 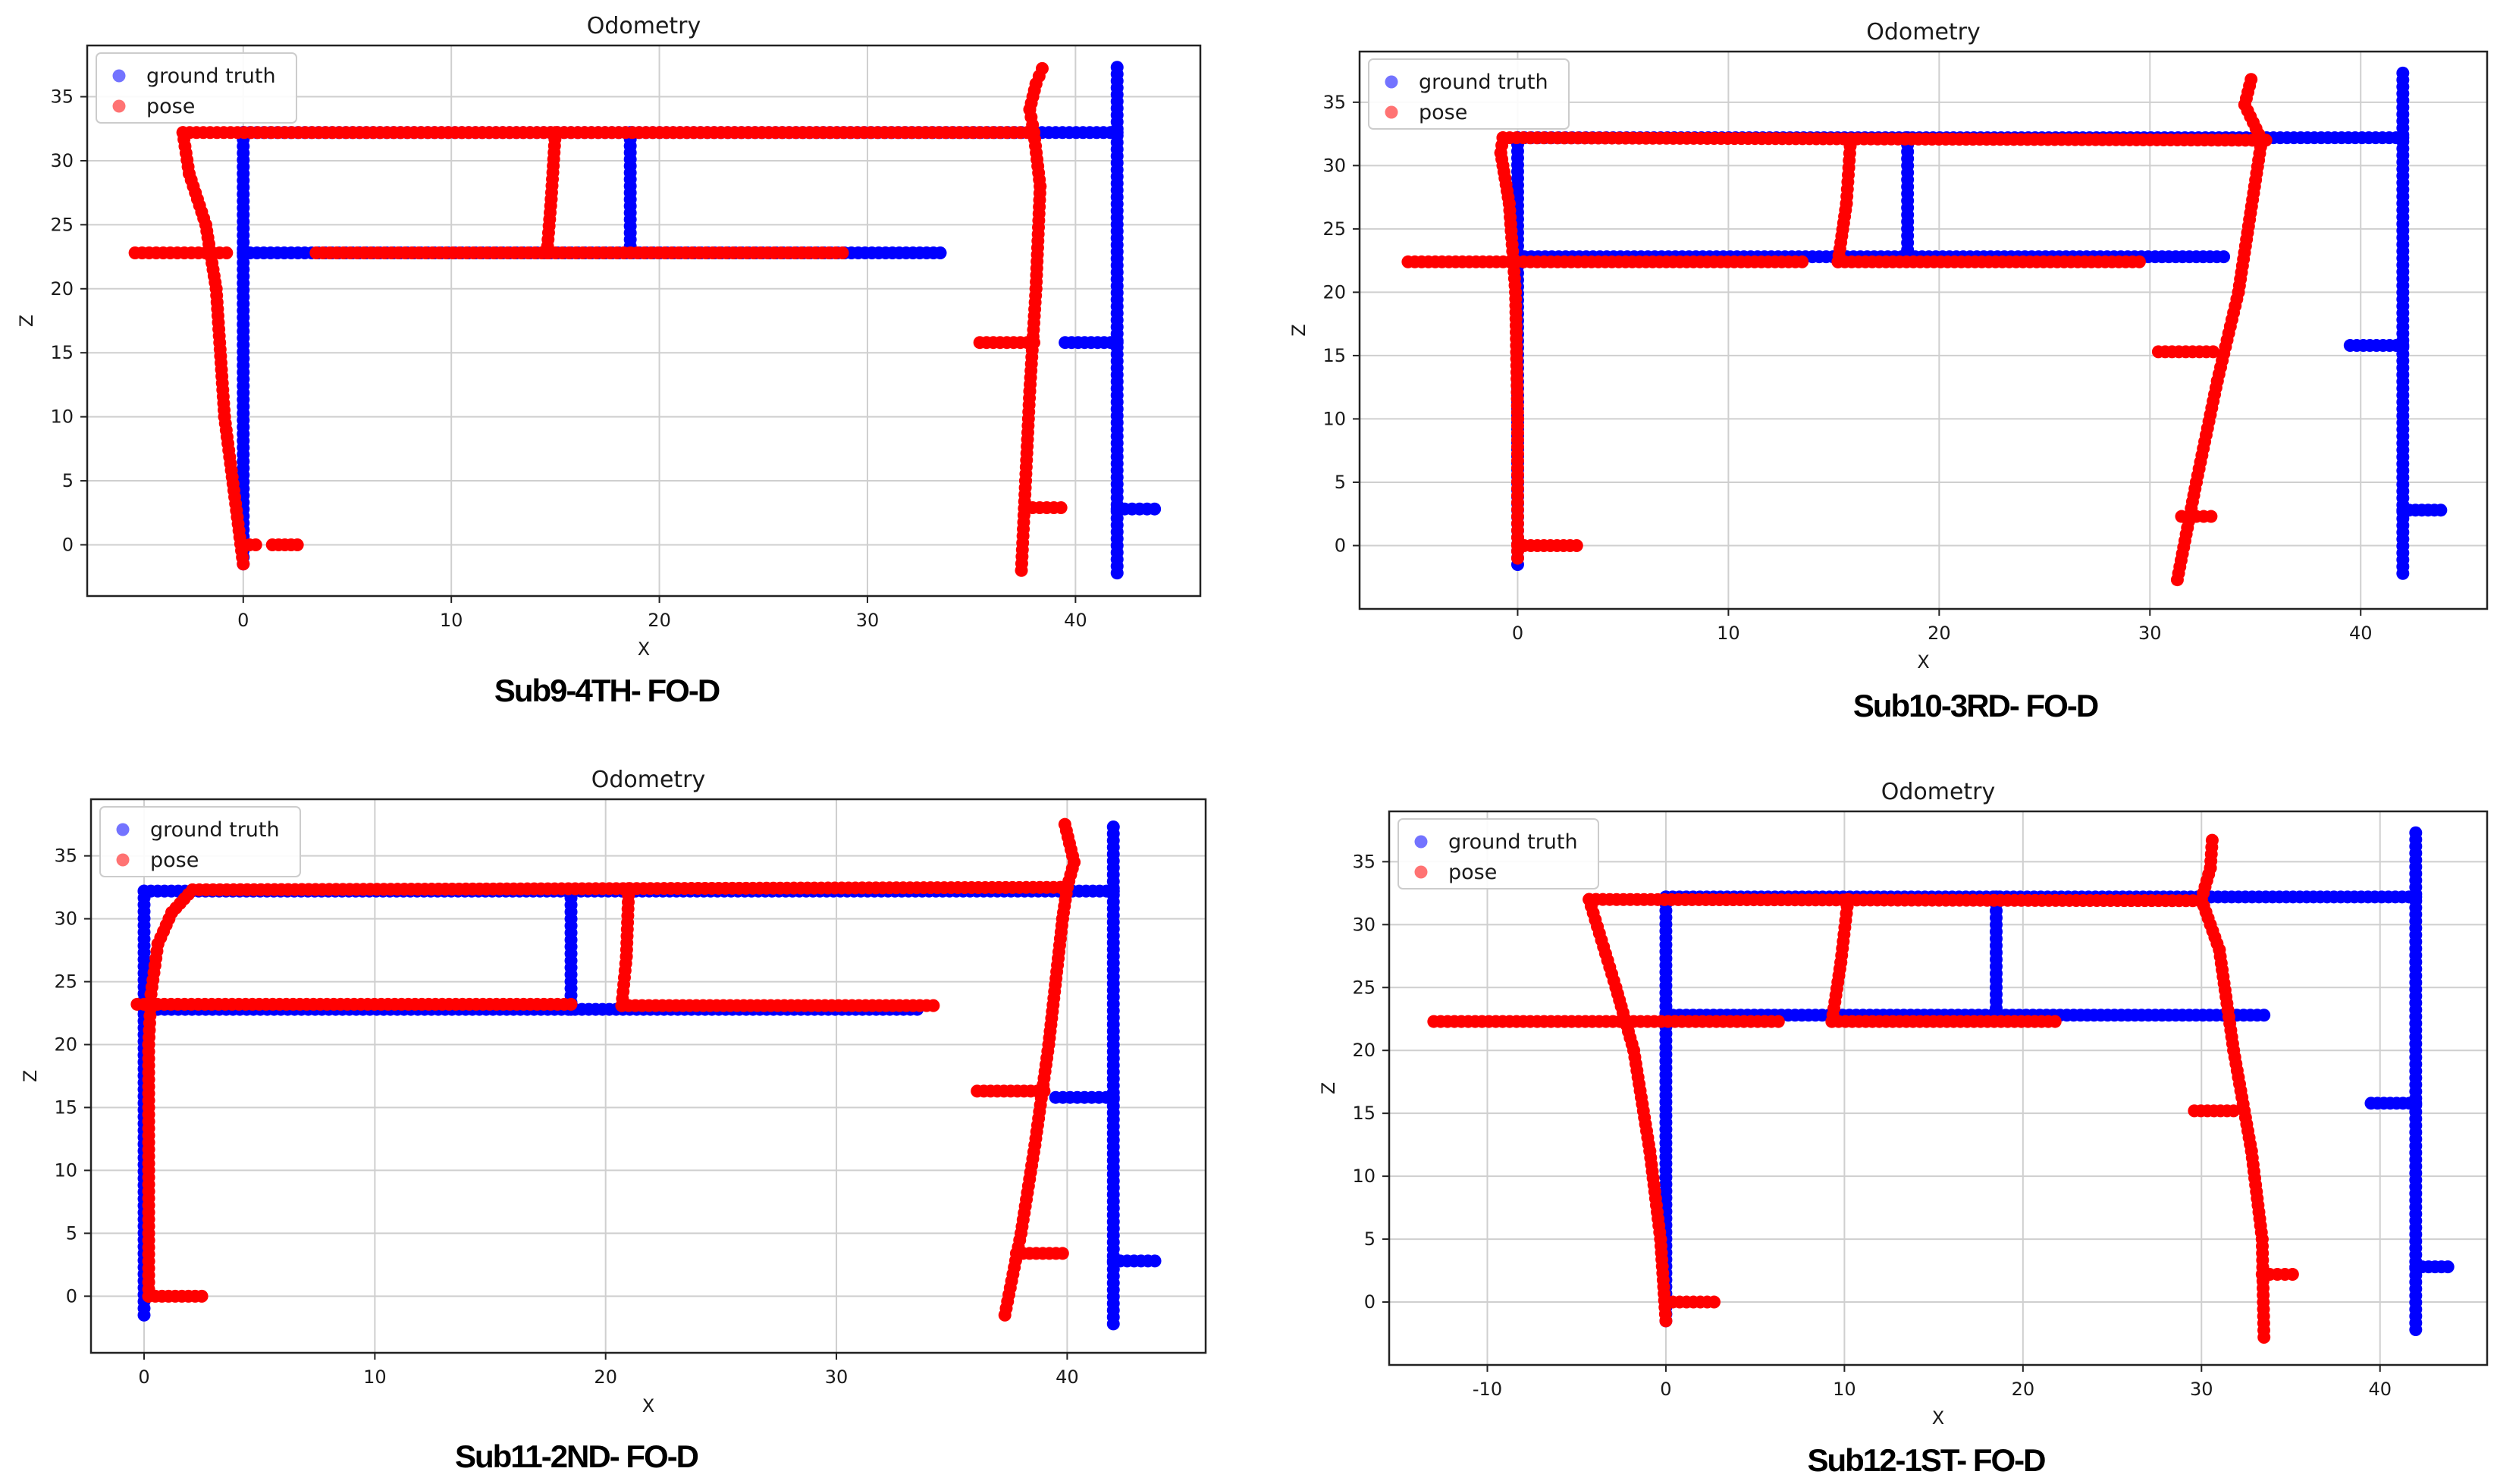 I want to click on panel-caption: Sub12-1ST- FO-D, so click(x=1926, y=1460).